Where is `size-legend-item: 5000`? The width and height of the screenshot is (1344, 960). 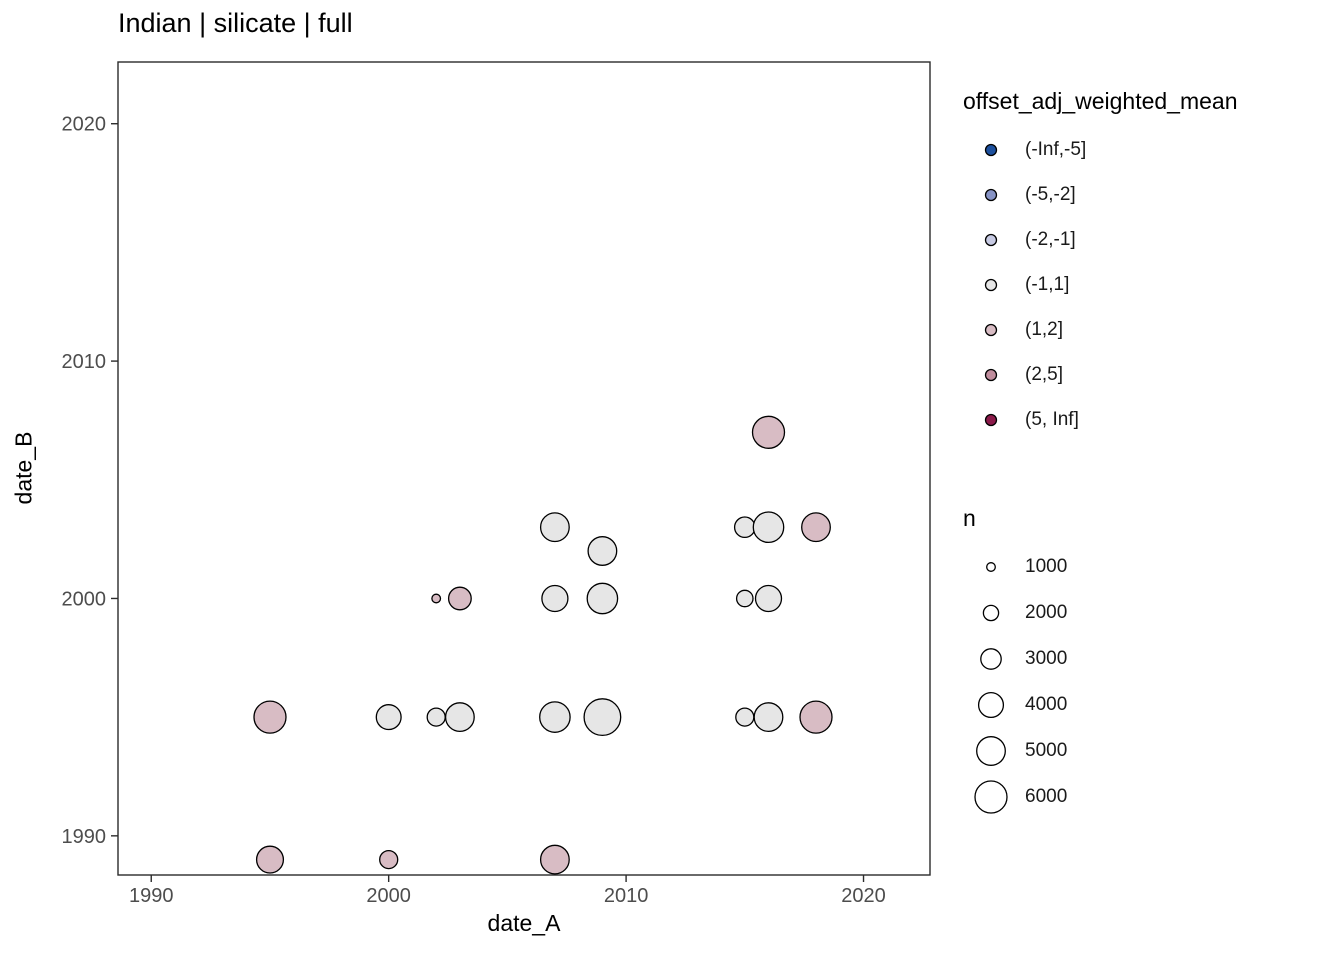 size-legend-item: 5000 is located at coordinates (1150, 751).